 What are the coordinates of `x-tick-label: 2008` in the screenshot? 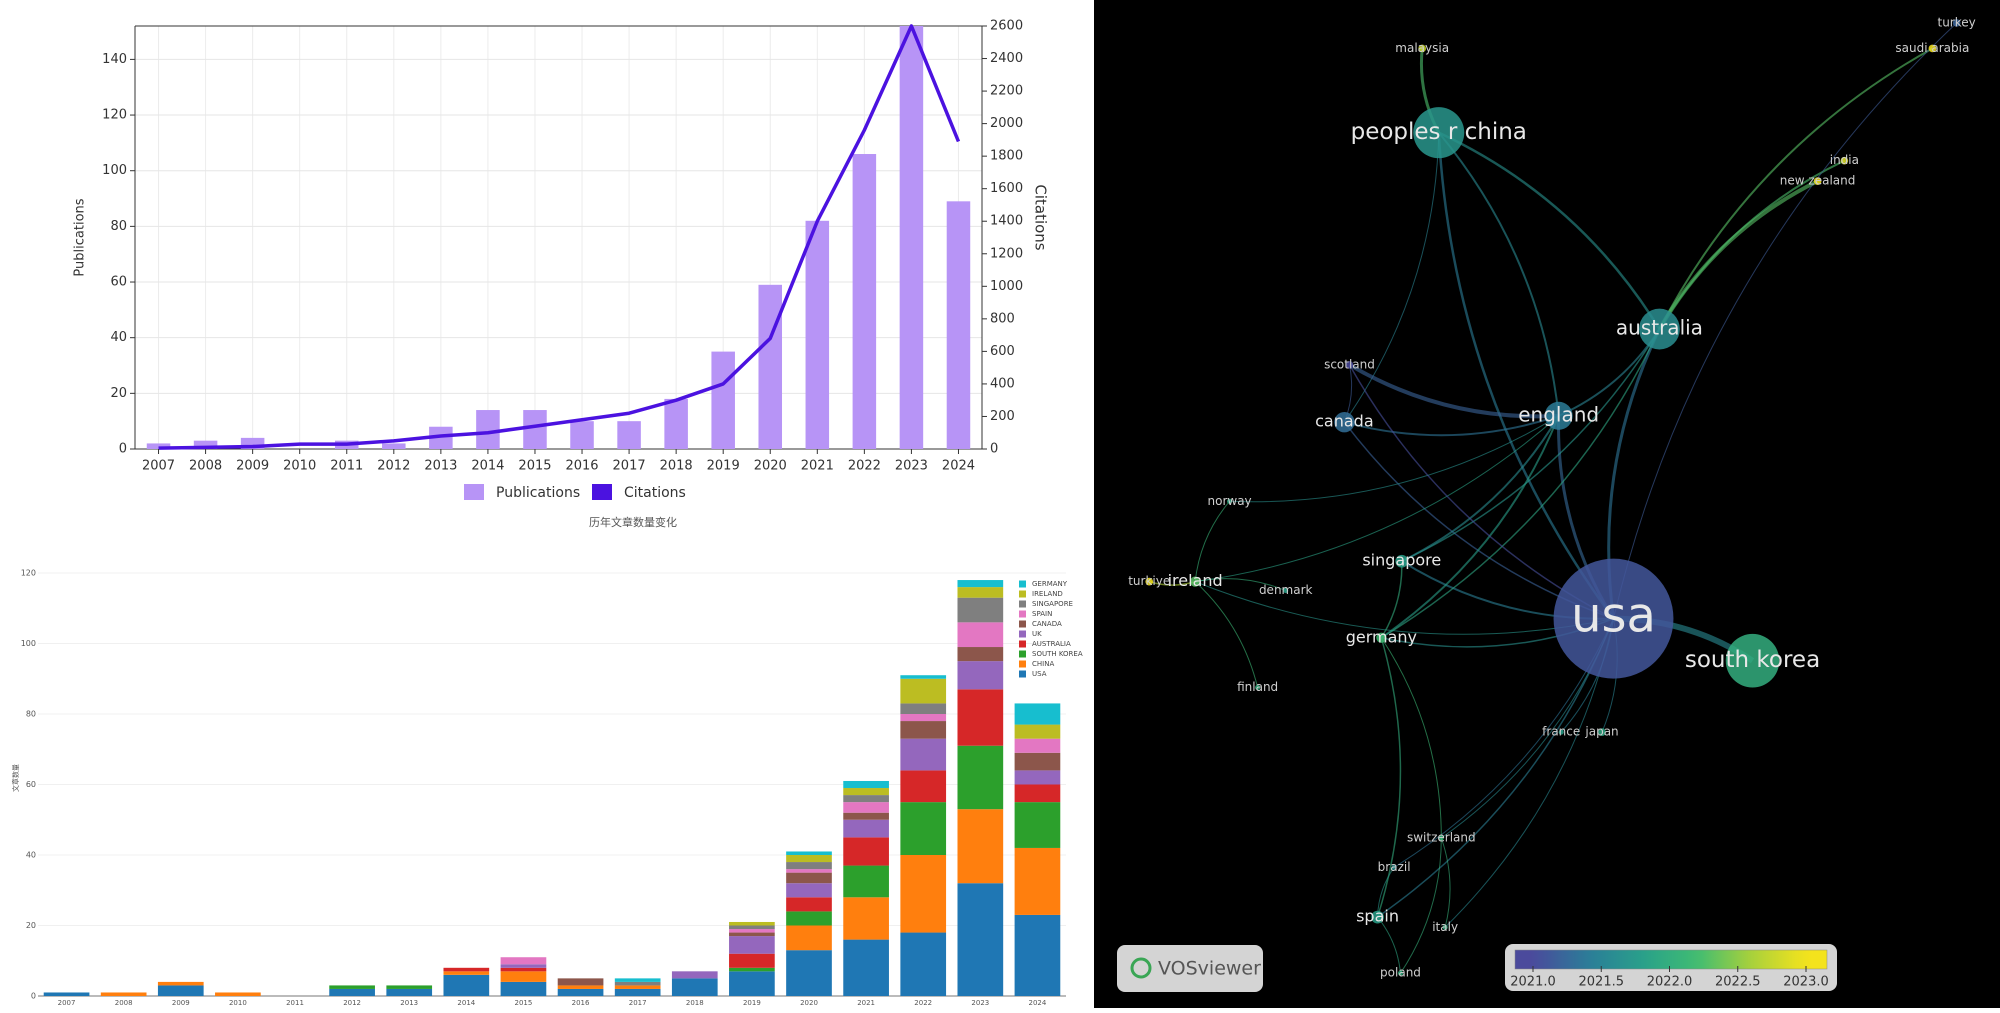 It's located at (205, 466).